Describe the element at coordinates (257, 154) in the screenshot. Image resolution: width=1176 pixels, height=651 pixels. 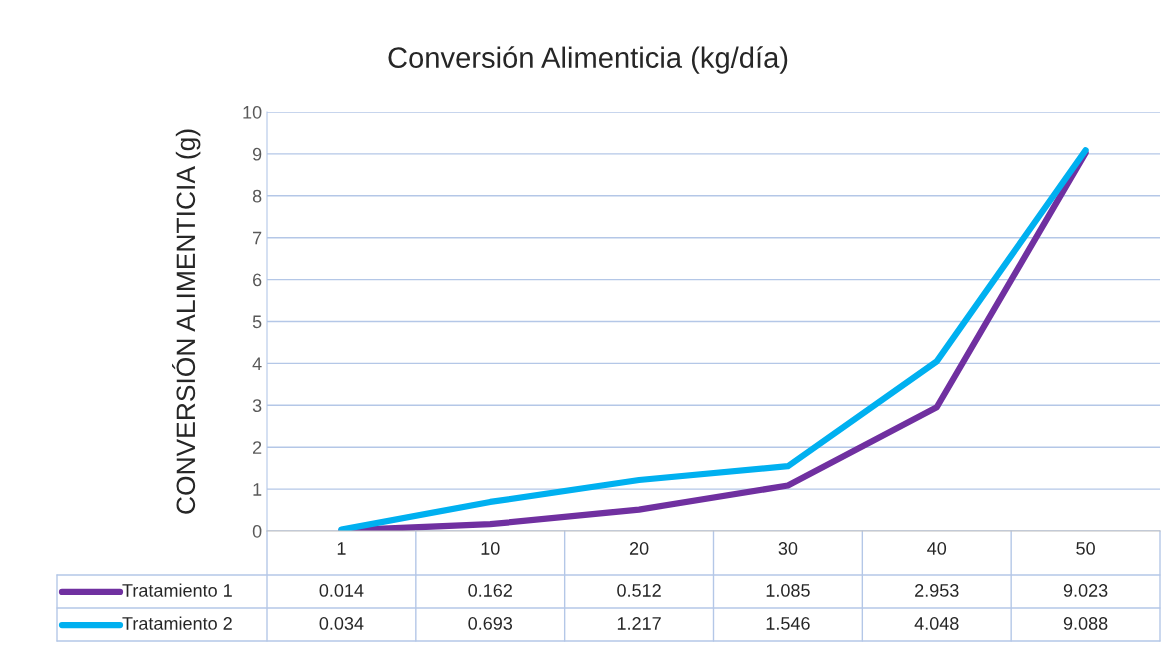
I see `y-tick-label: 9` at that location.